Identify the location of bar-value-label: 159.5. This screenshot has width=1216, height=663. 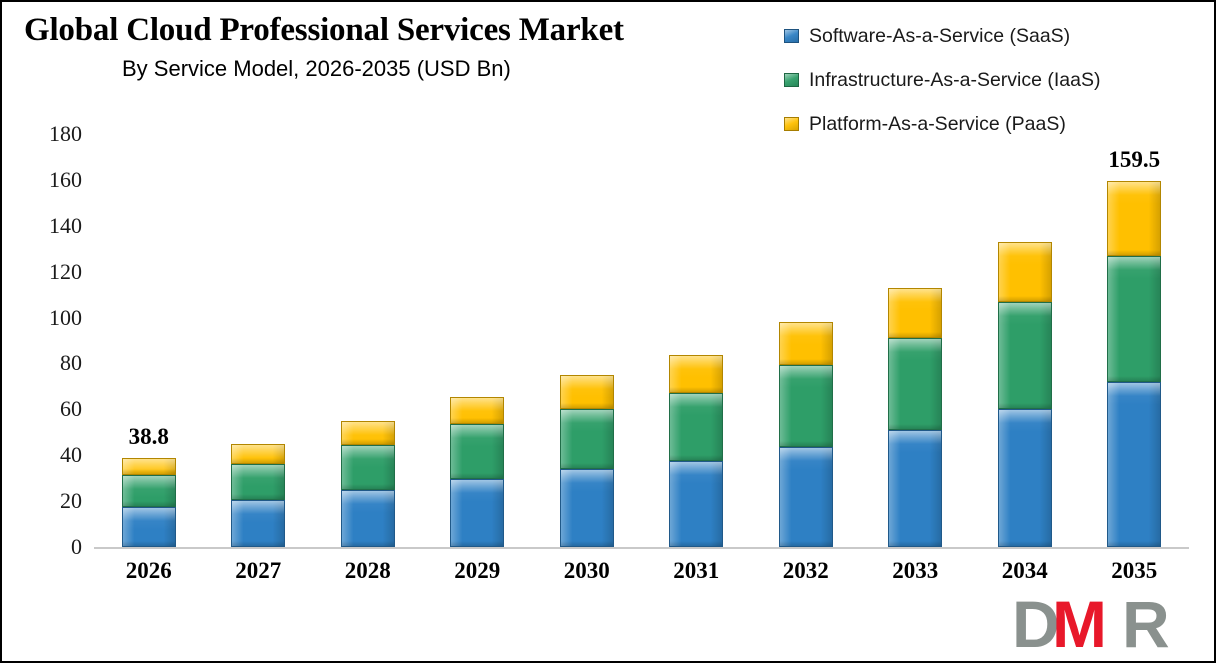
(1134, 160).